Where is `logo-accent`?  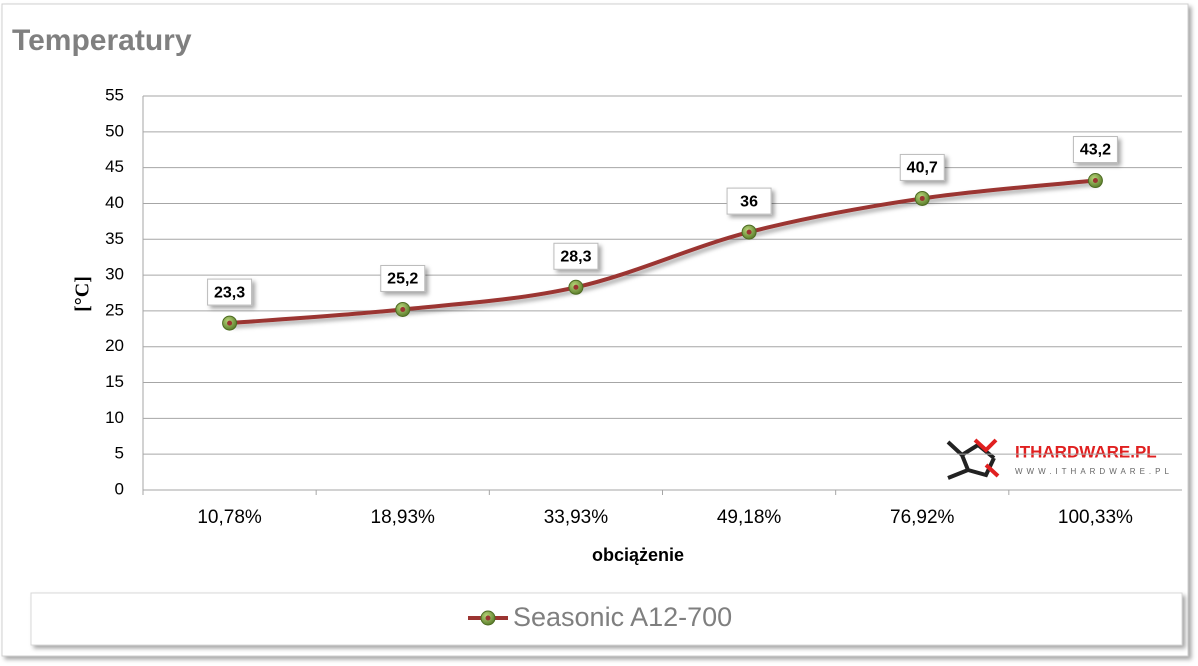
logo-accent is located at coordinates (986, 458).